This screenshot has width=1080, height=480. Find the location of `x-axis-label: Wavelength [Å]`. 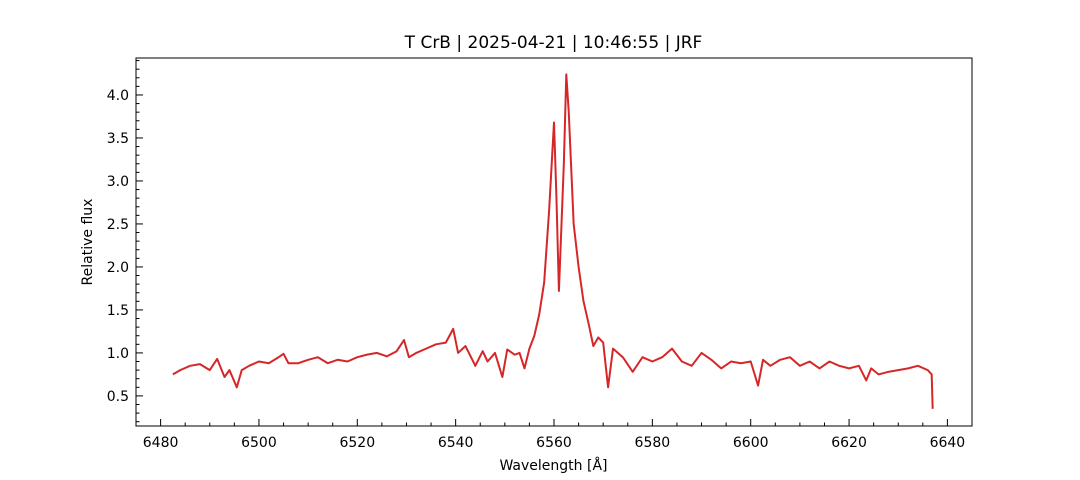

x-axis-label: Wavelength [Å] is located at coordinates (553, 465).